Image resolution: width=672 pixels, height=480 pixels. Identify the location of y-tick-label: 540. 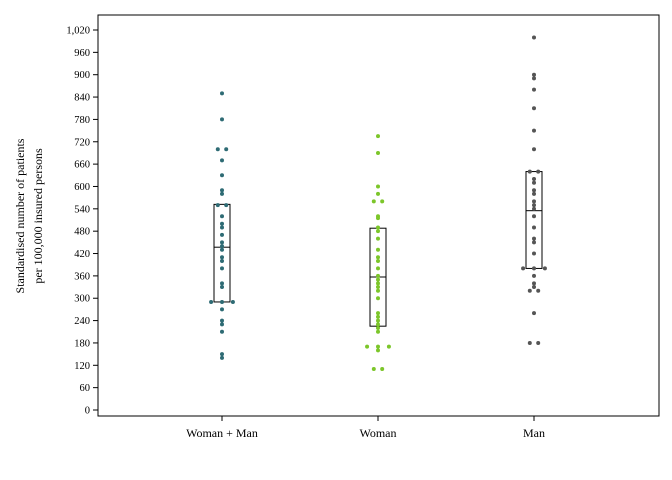
(82, 209).